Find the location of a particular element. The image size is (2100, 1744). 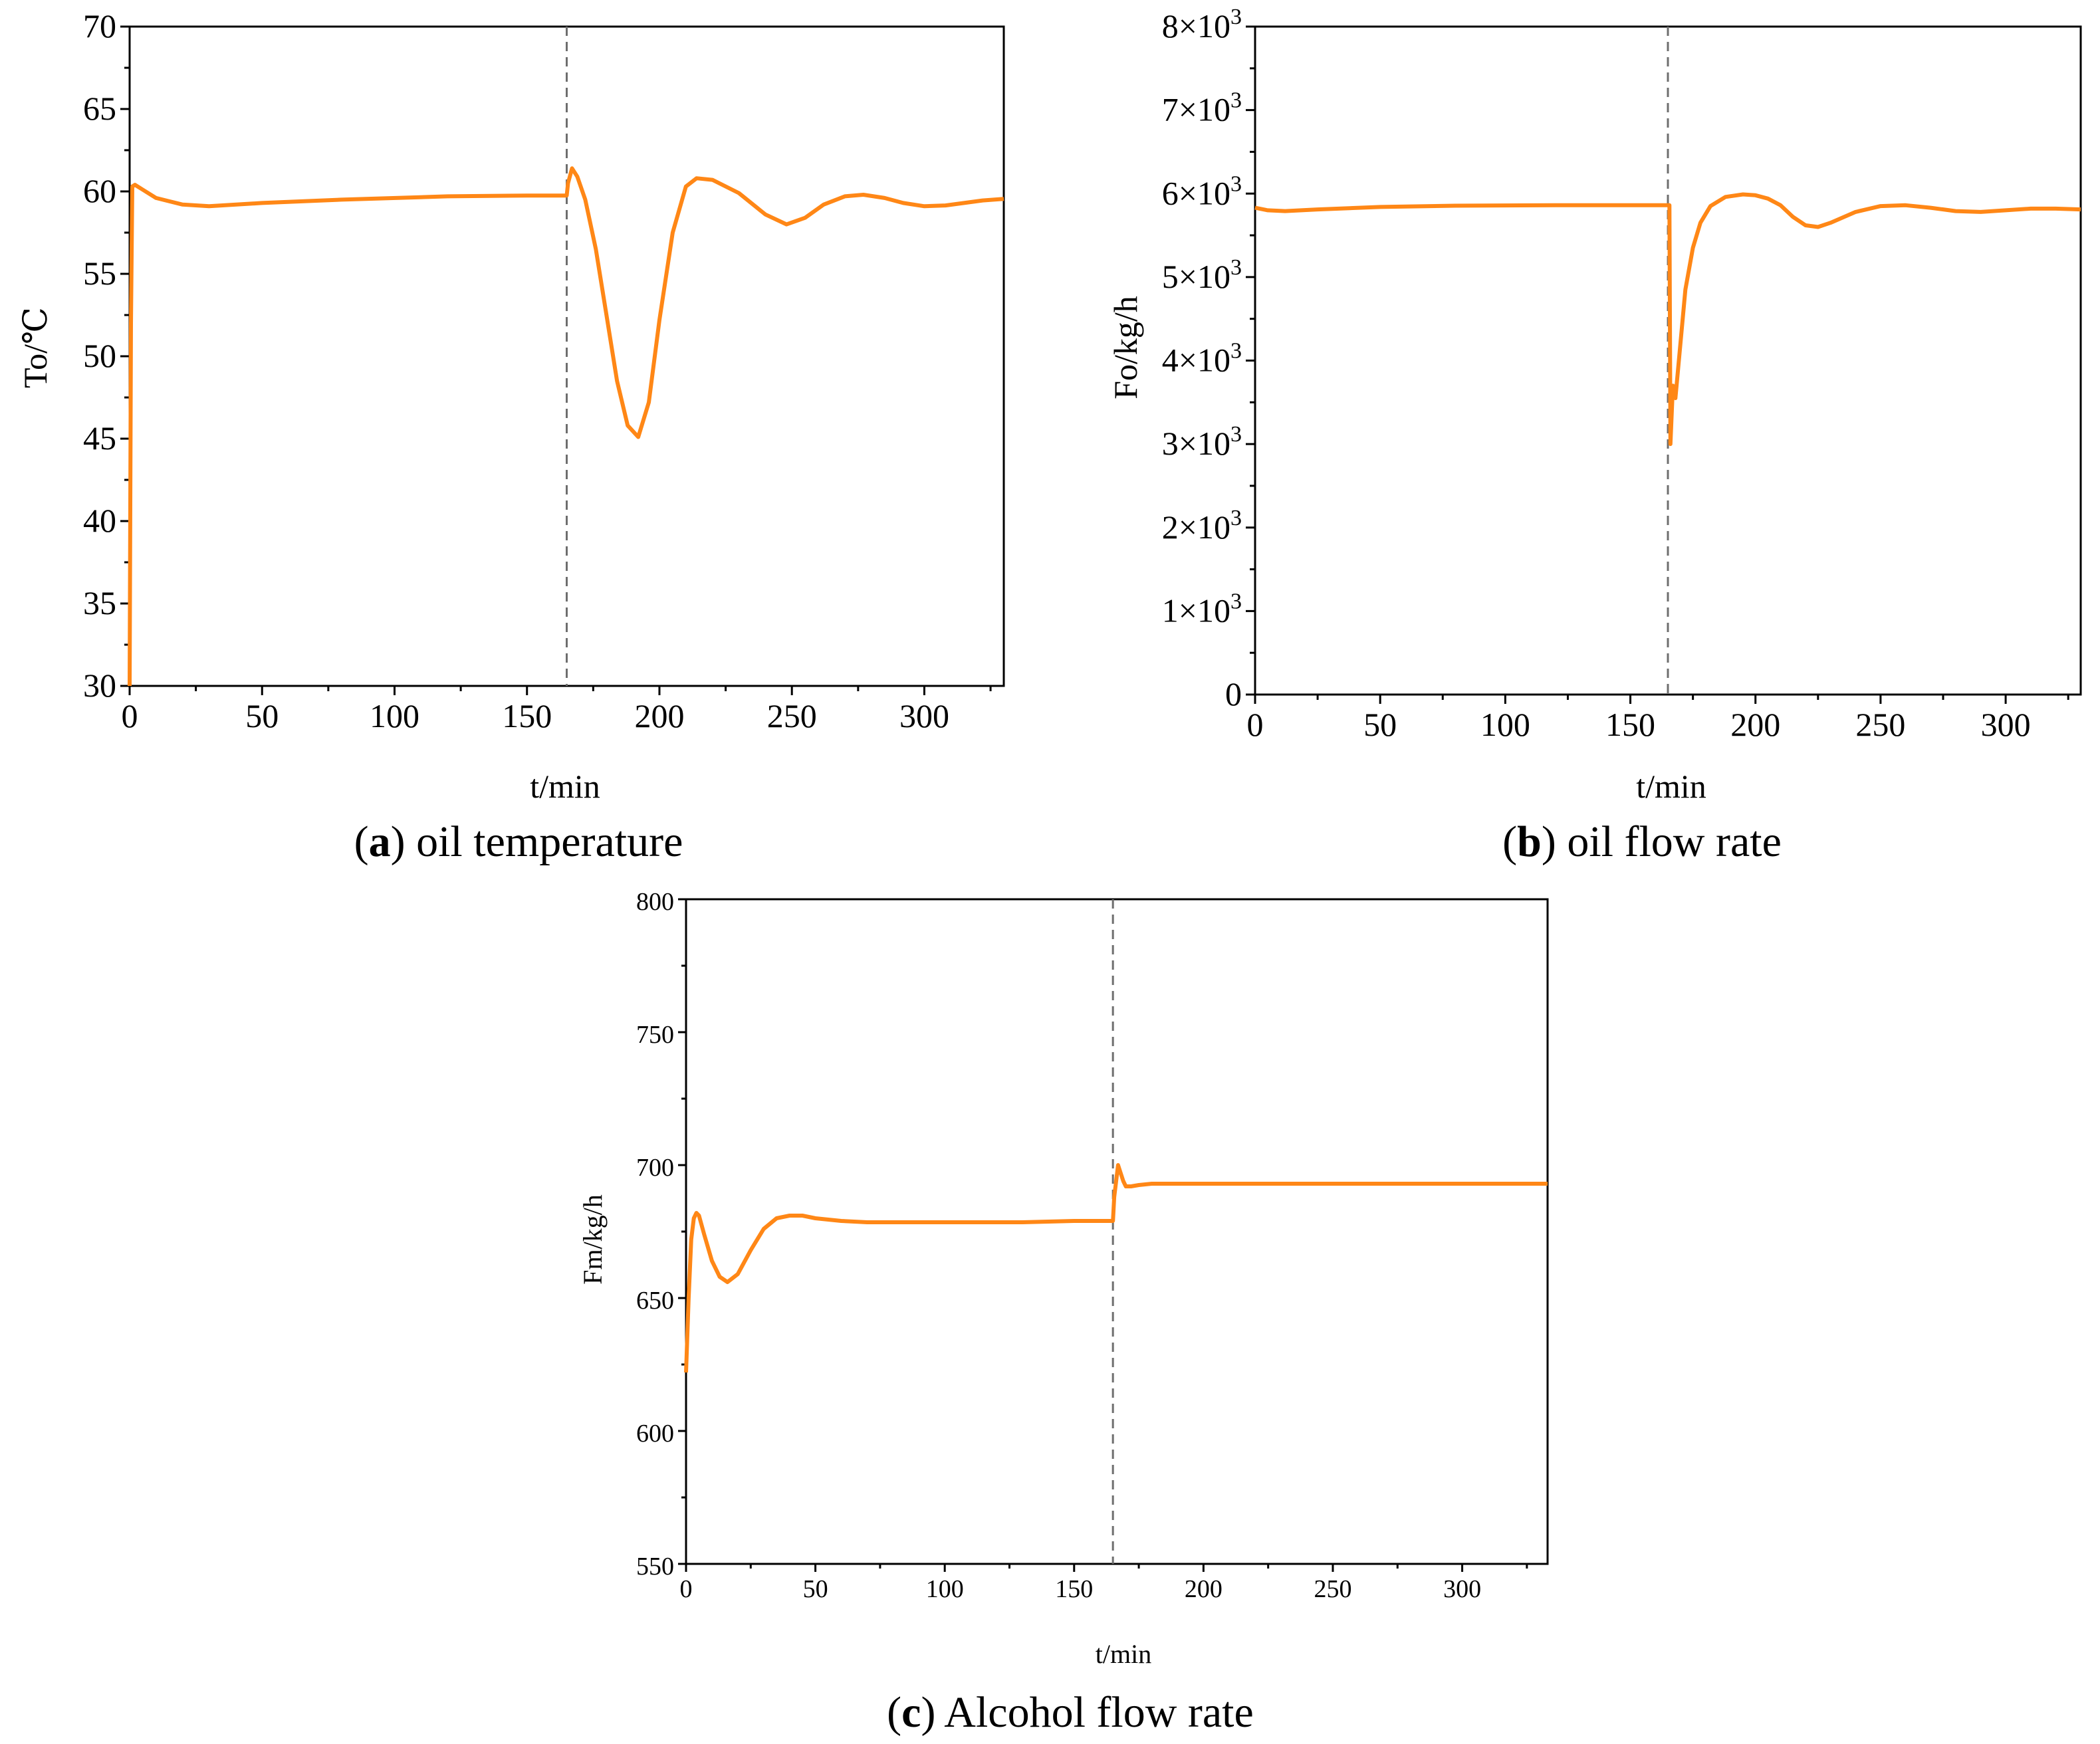

x-tick-label-c: 300 is located at coordinates (1462, 1589).